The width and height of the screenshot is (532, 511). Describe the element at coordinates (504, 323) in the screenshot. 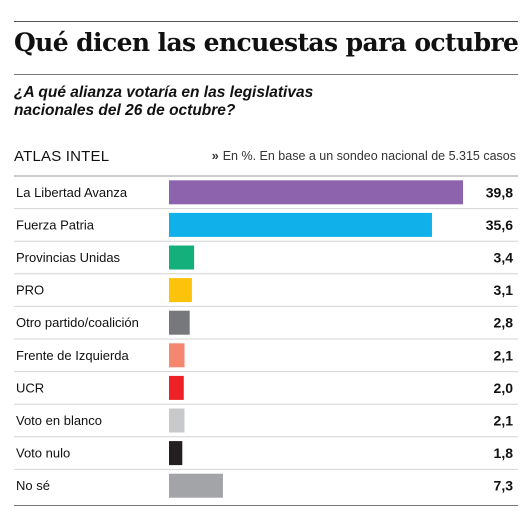

I see `value-label-otro-partido-coalicion: 2,8` at that location.